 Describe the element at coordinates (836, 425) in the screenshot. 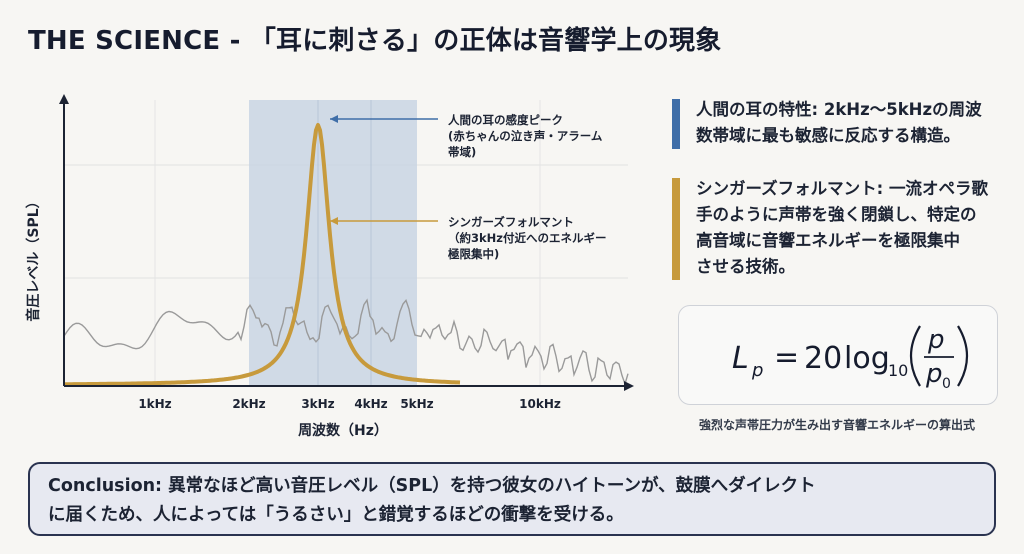

I see `formula-caption: 強烈な声帯圧力が生み出す音響エネルギーの算出式` at that location.